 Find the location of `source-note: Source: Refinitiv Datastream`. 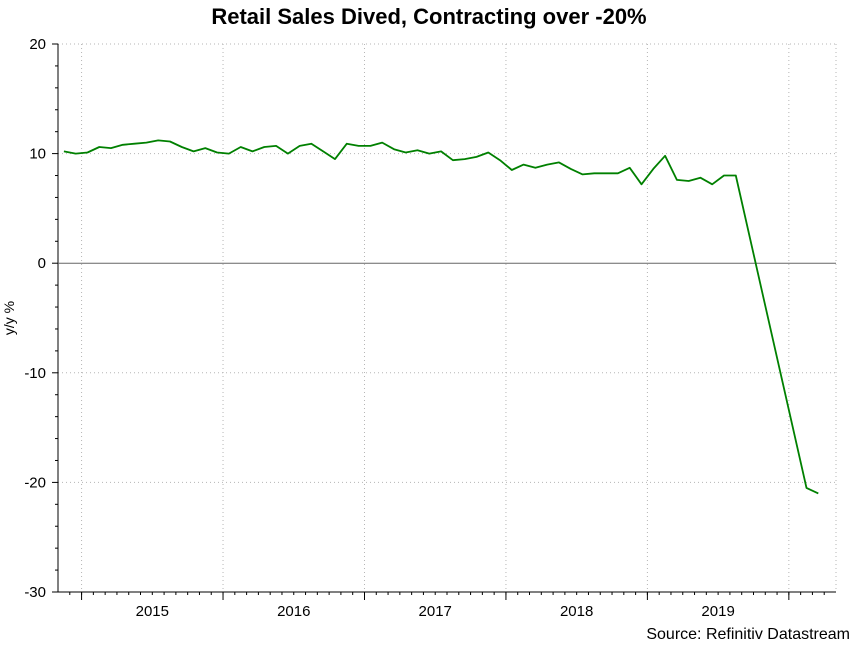

source-note: Source: Refinitiv Datastream is located at coordinates (748, 634).